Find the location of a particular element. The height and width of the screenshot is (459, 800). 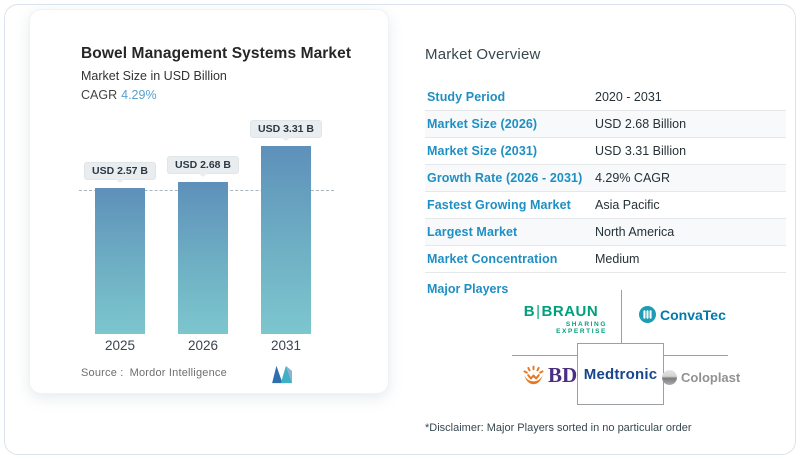

overview-row-value: North America is located at coordinates (635, 232).